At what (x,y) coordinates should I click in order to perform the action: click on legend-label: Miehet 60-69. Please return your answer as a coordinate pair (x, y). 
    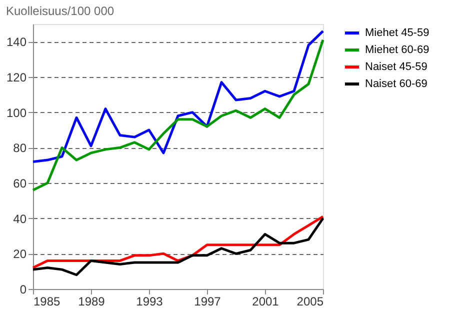
    Looking at the image, I should click on (397, 50).